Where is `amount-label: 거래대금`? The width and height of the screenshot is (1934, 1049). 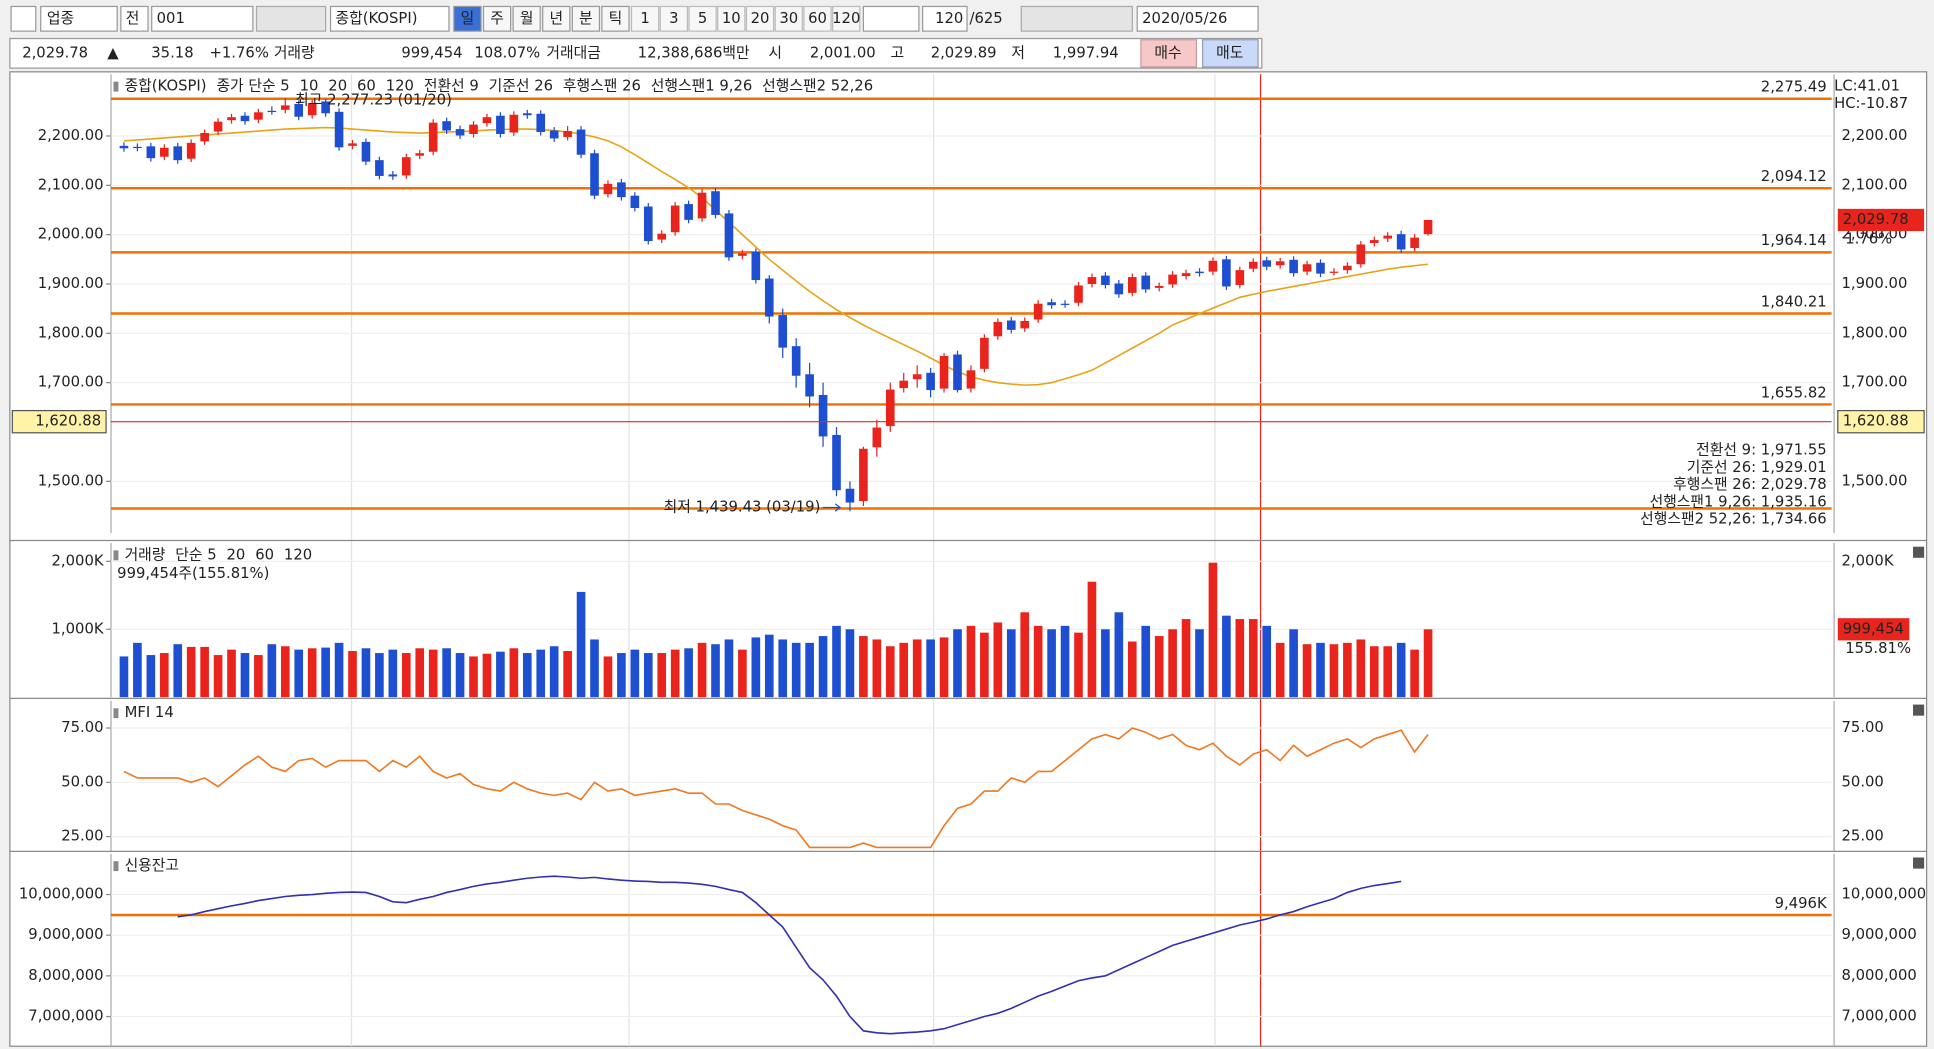 amount-label: 거래대금 is located at coordinates (573, 52).